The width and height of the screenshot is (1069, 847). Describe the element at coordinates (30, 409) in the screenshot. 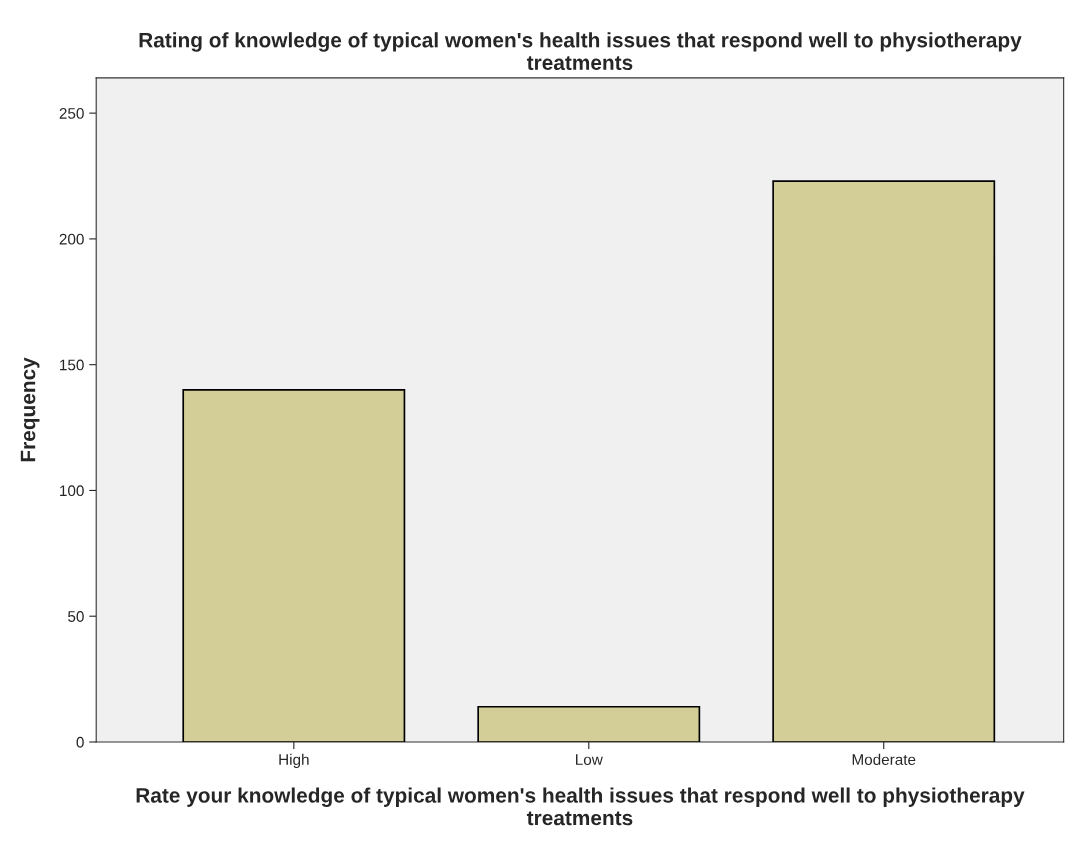

I see `y-axis-title: Frequency` at that location.